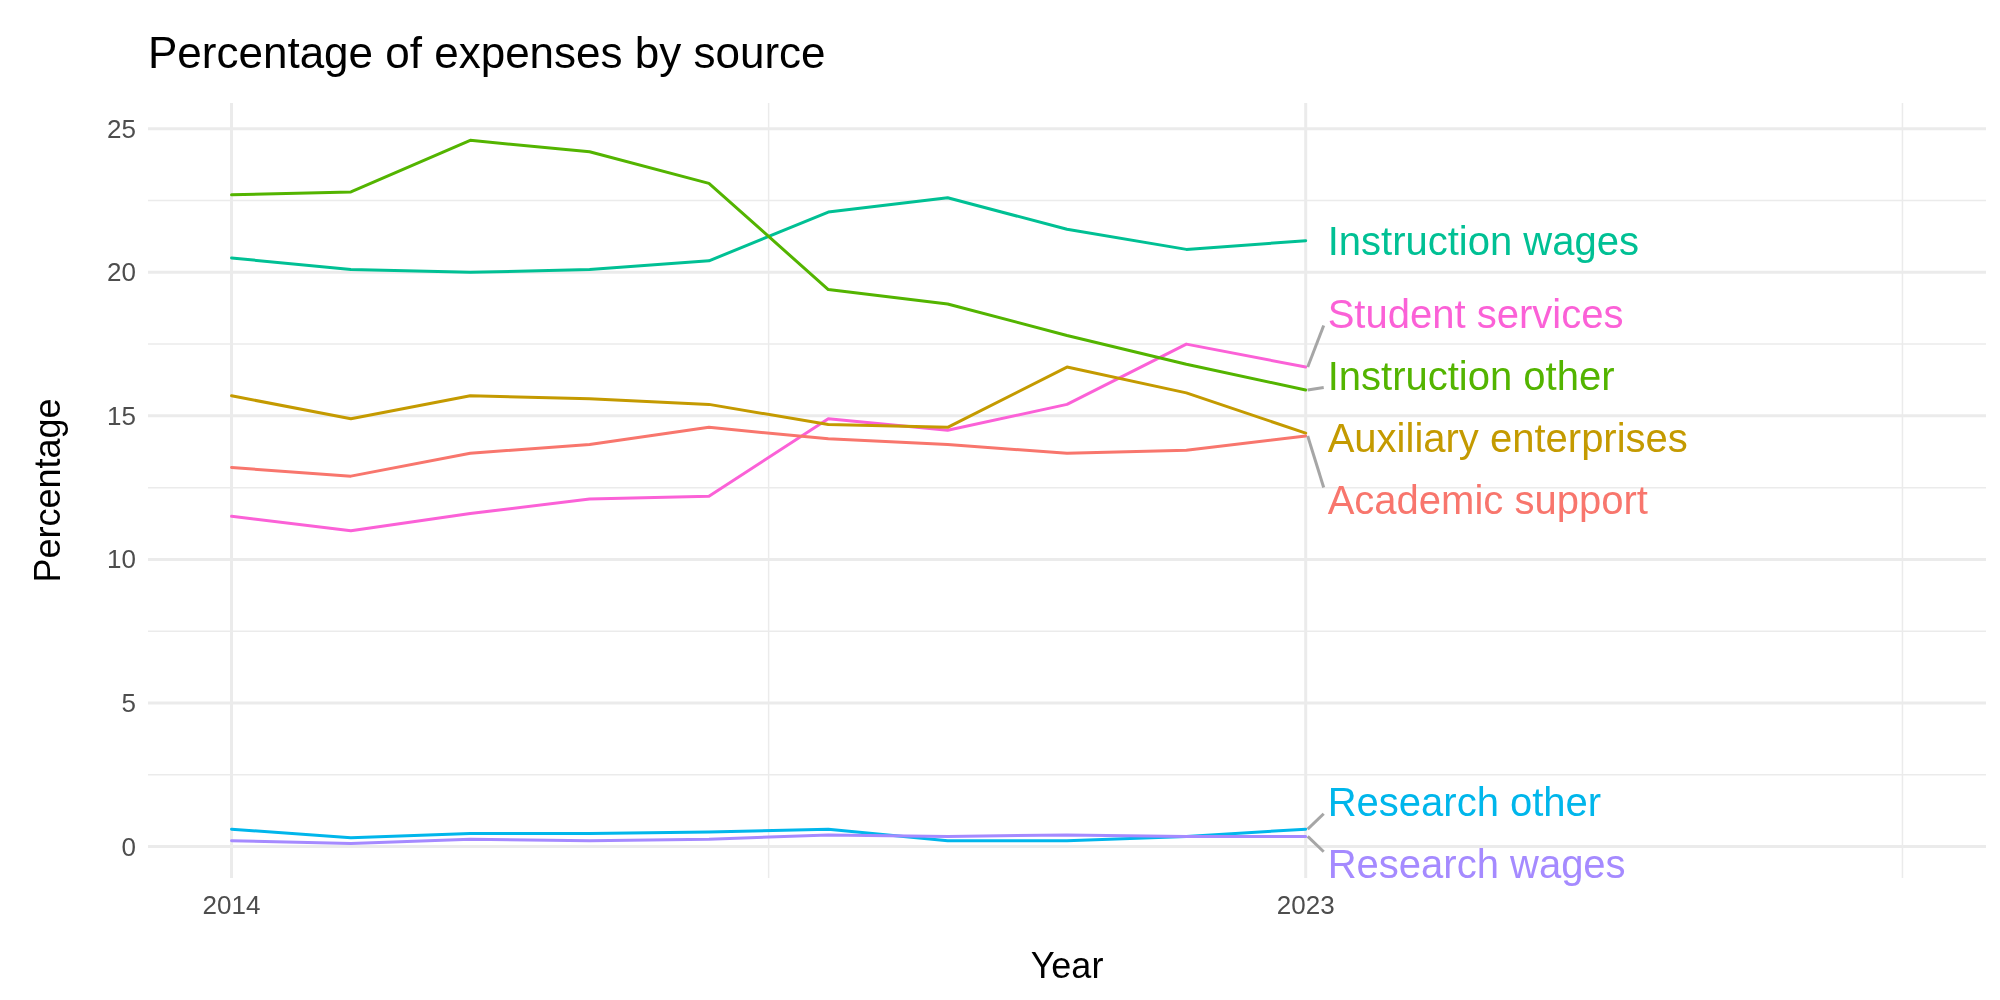 The width and height of the screenshot is (2000, 1000). What do you see at coordinates (231, 905) in the screenshot?
I see `x-tick-label: 2014` at bounding box center [231, 905].